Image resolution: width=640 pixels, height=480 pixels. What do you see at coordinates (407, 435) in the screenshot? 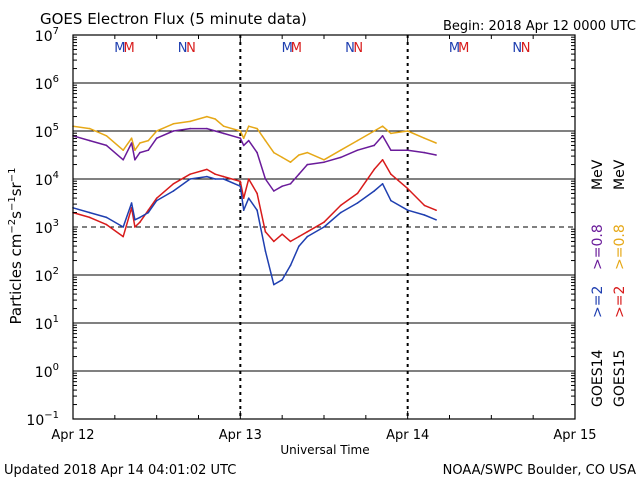
I see `x-tick-label: Apr 14` at bounding box center [407, 435].